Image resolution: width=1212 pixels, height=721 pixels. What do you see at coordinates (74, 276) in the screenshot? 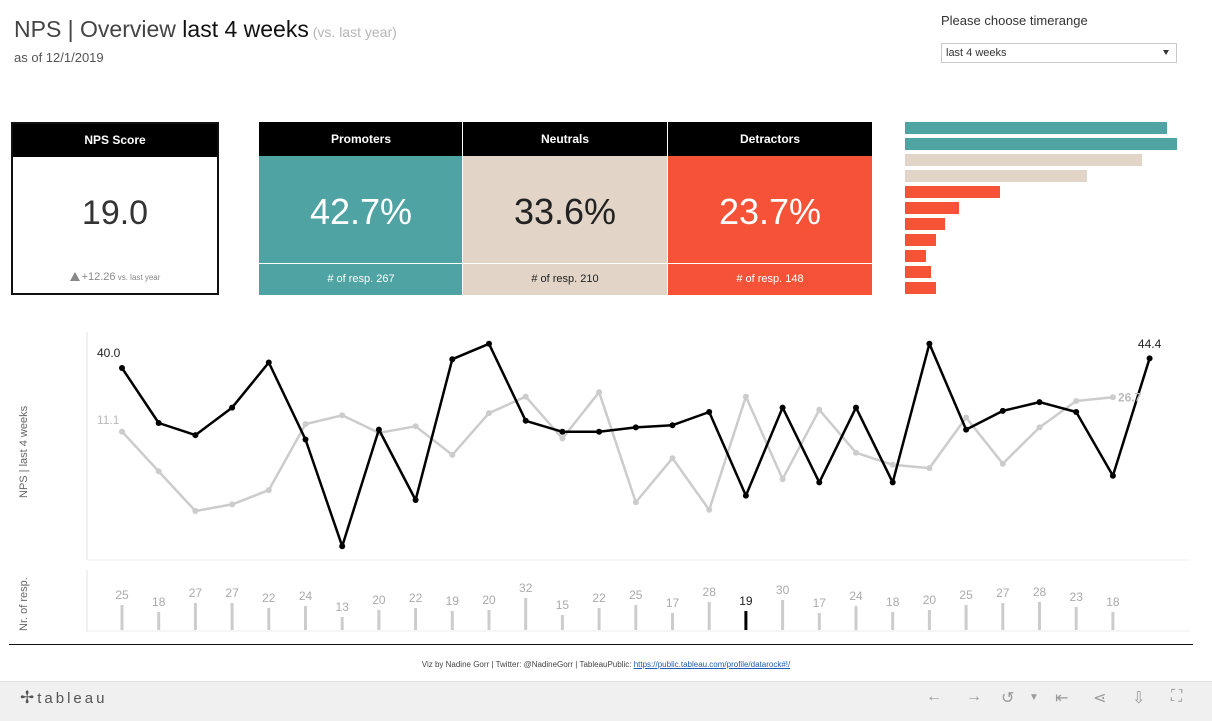
I see `up-triangle-icon` at bounding box center [74, 276].